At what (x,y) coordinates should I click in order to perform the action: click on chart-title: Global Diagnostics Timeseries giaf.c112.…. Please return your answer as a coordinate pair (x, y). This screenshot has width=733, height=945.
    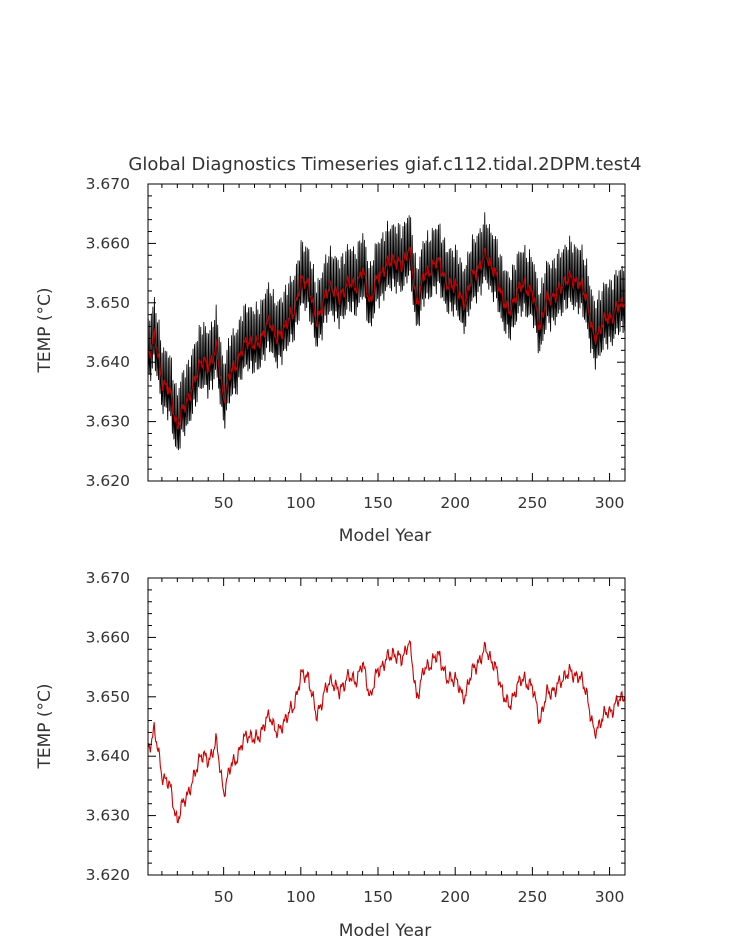
    Looking at the image, I should click on (384, 164).